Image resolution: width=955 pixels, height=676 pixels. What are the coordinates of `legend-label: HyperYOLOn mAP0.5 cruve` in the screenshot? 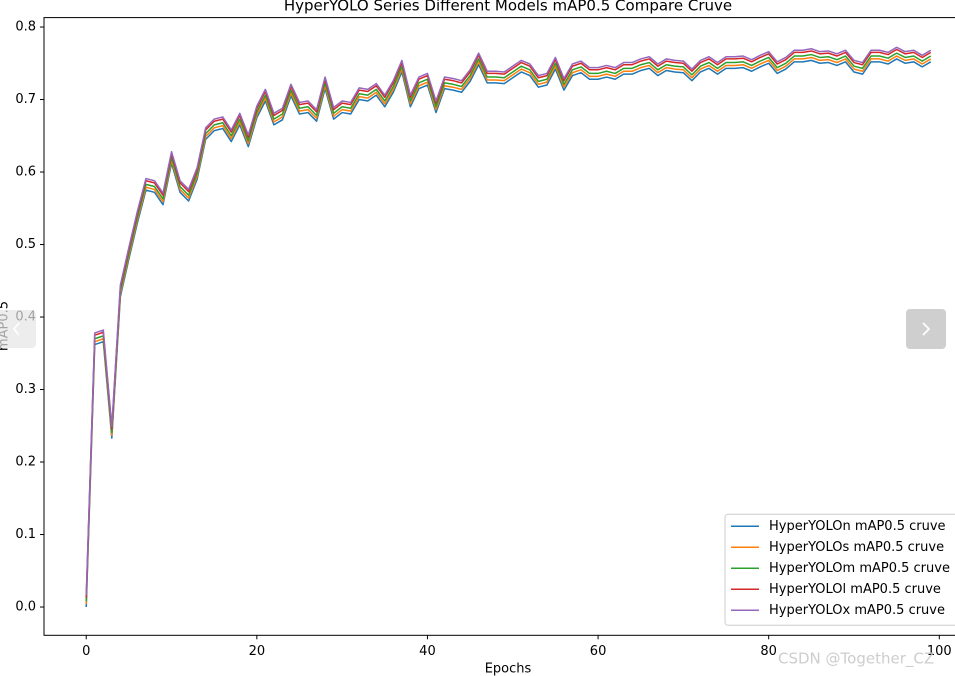 It's located at (857, 526).